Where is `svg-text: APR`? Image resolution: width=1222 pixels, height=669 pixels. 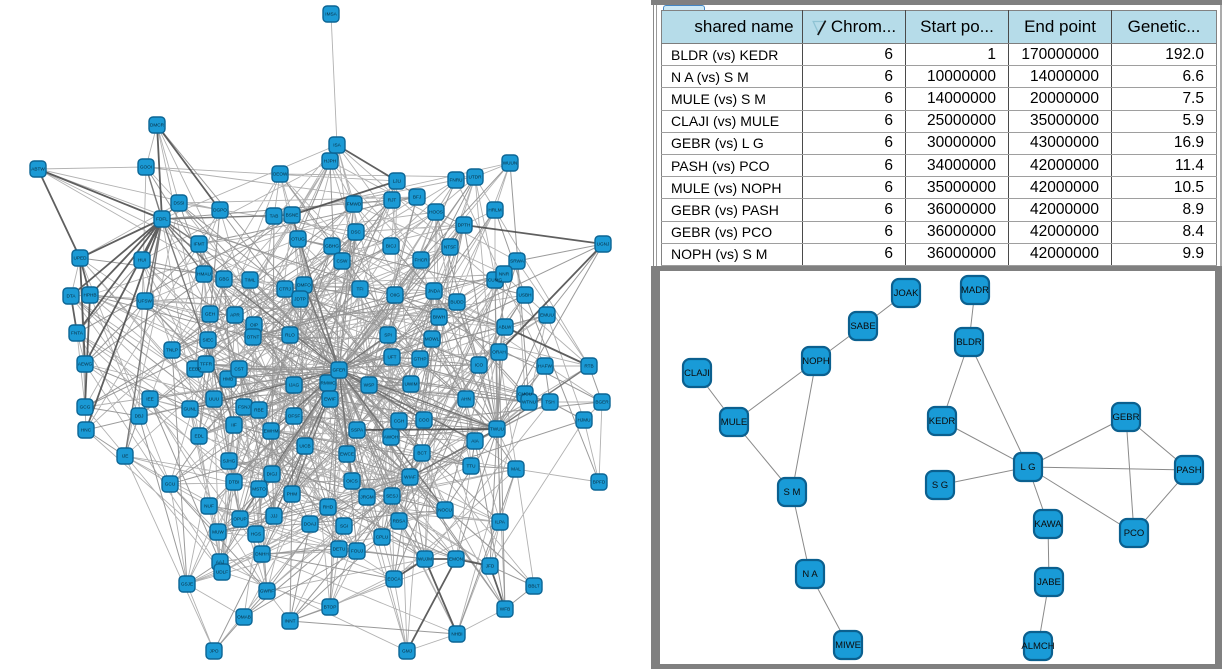
svg-text: APR is located at coordinates (235, 315).